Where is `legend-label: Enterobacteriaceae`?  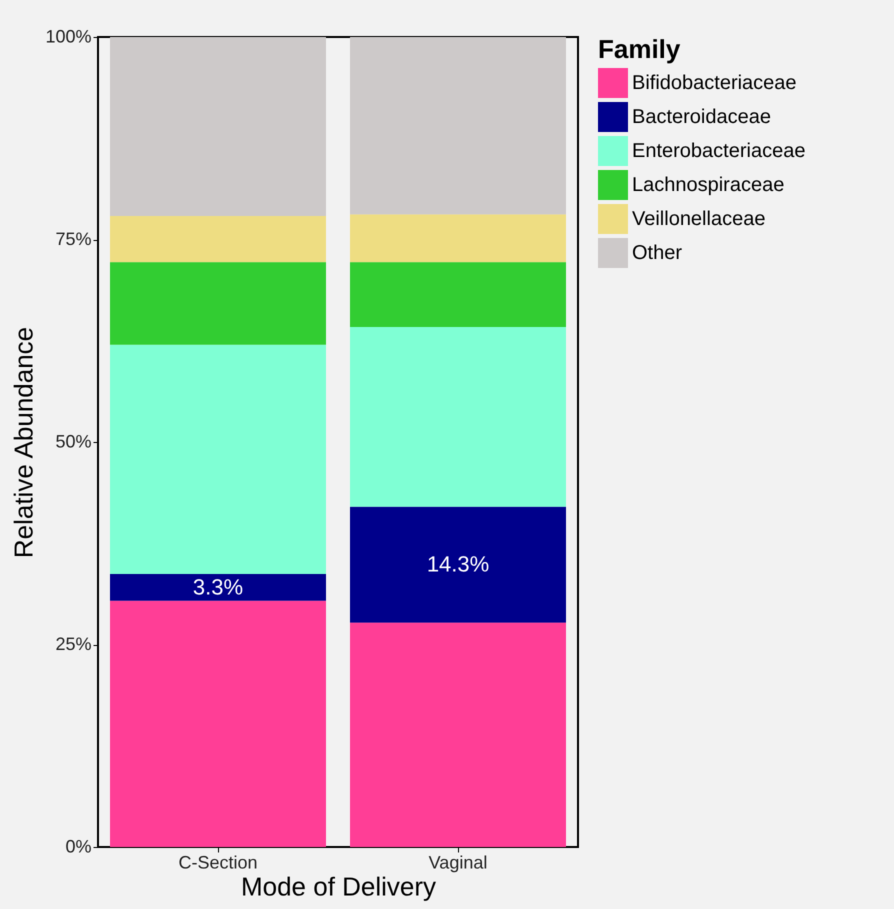
legend-label: Enterobacteriaceae is located at coordinates (719, 151).